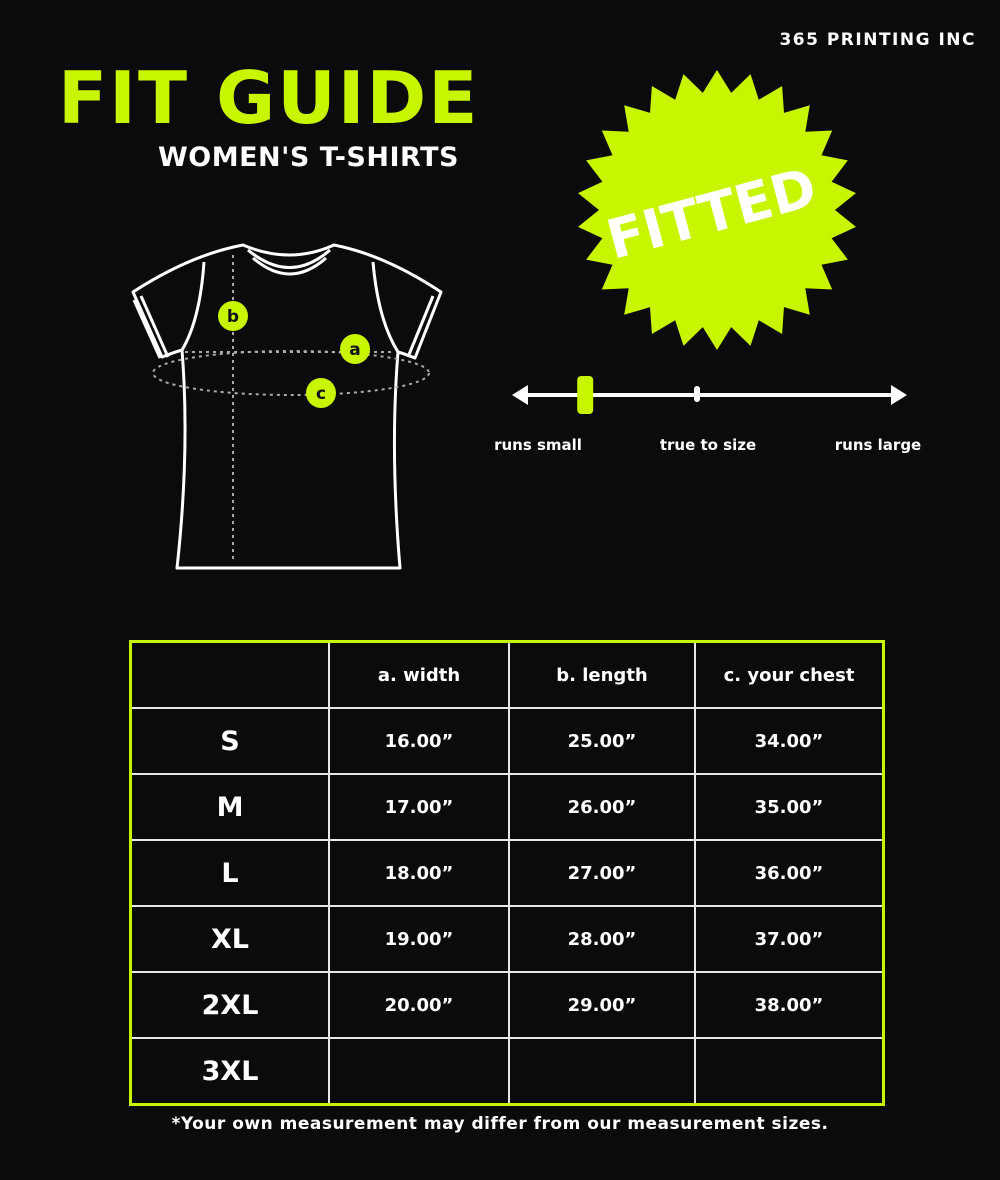 The height and width of the screenshot is (1180, 1000). I want to click on measurement-cell: 26.00”, so click(602, 807).